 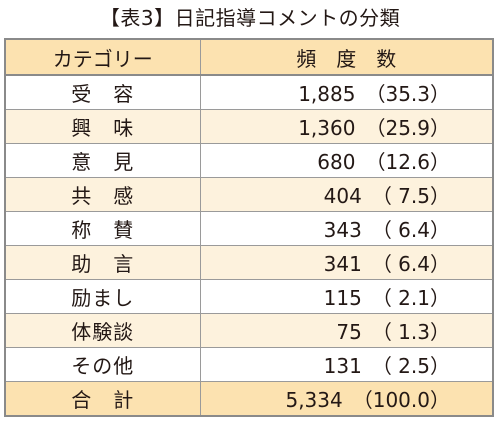 What do you see at coordinates (410, 298) in the screenshot?
I see `row-percent: （ 2.1）` at bounding box center [410, 298].